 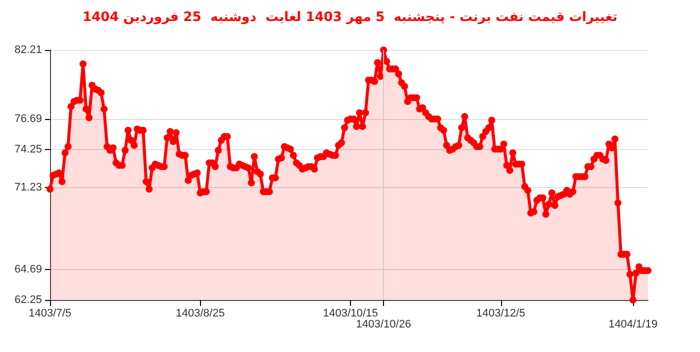 I want to click on x-tick-label: 1403/10/26, so click(x=384, y=324).